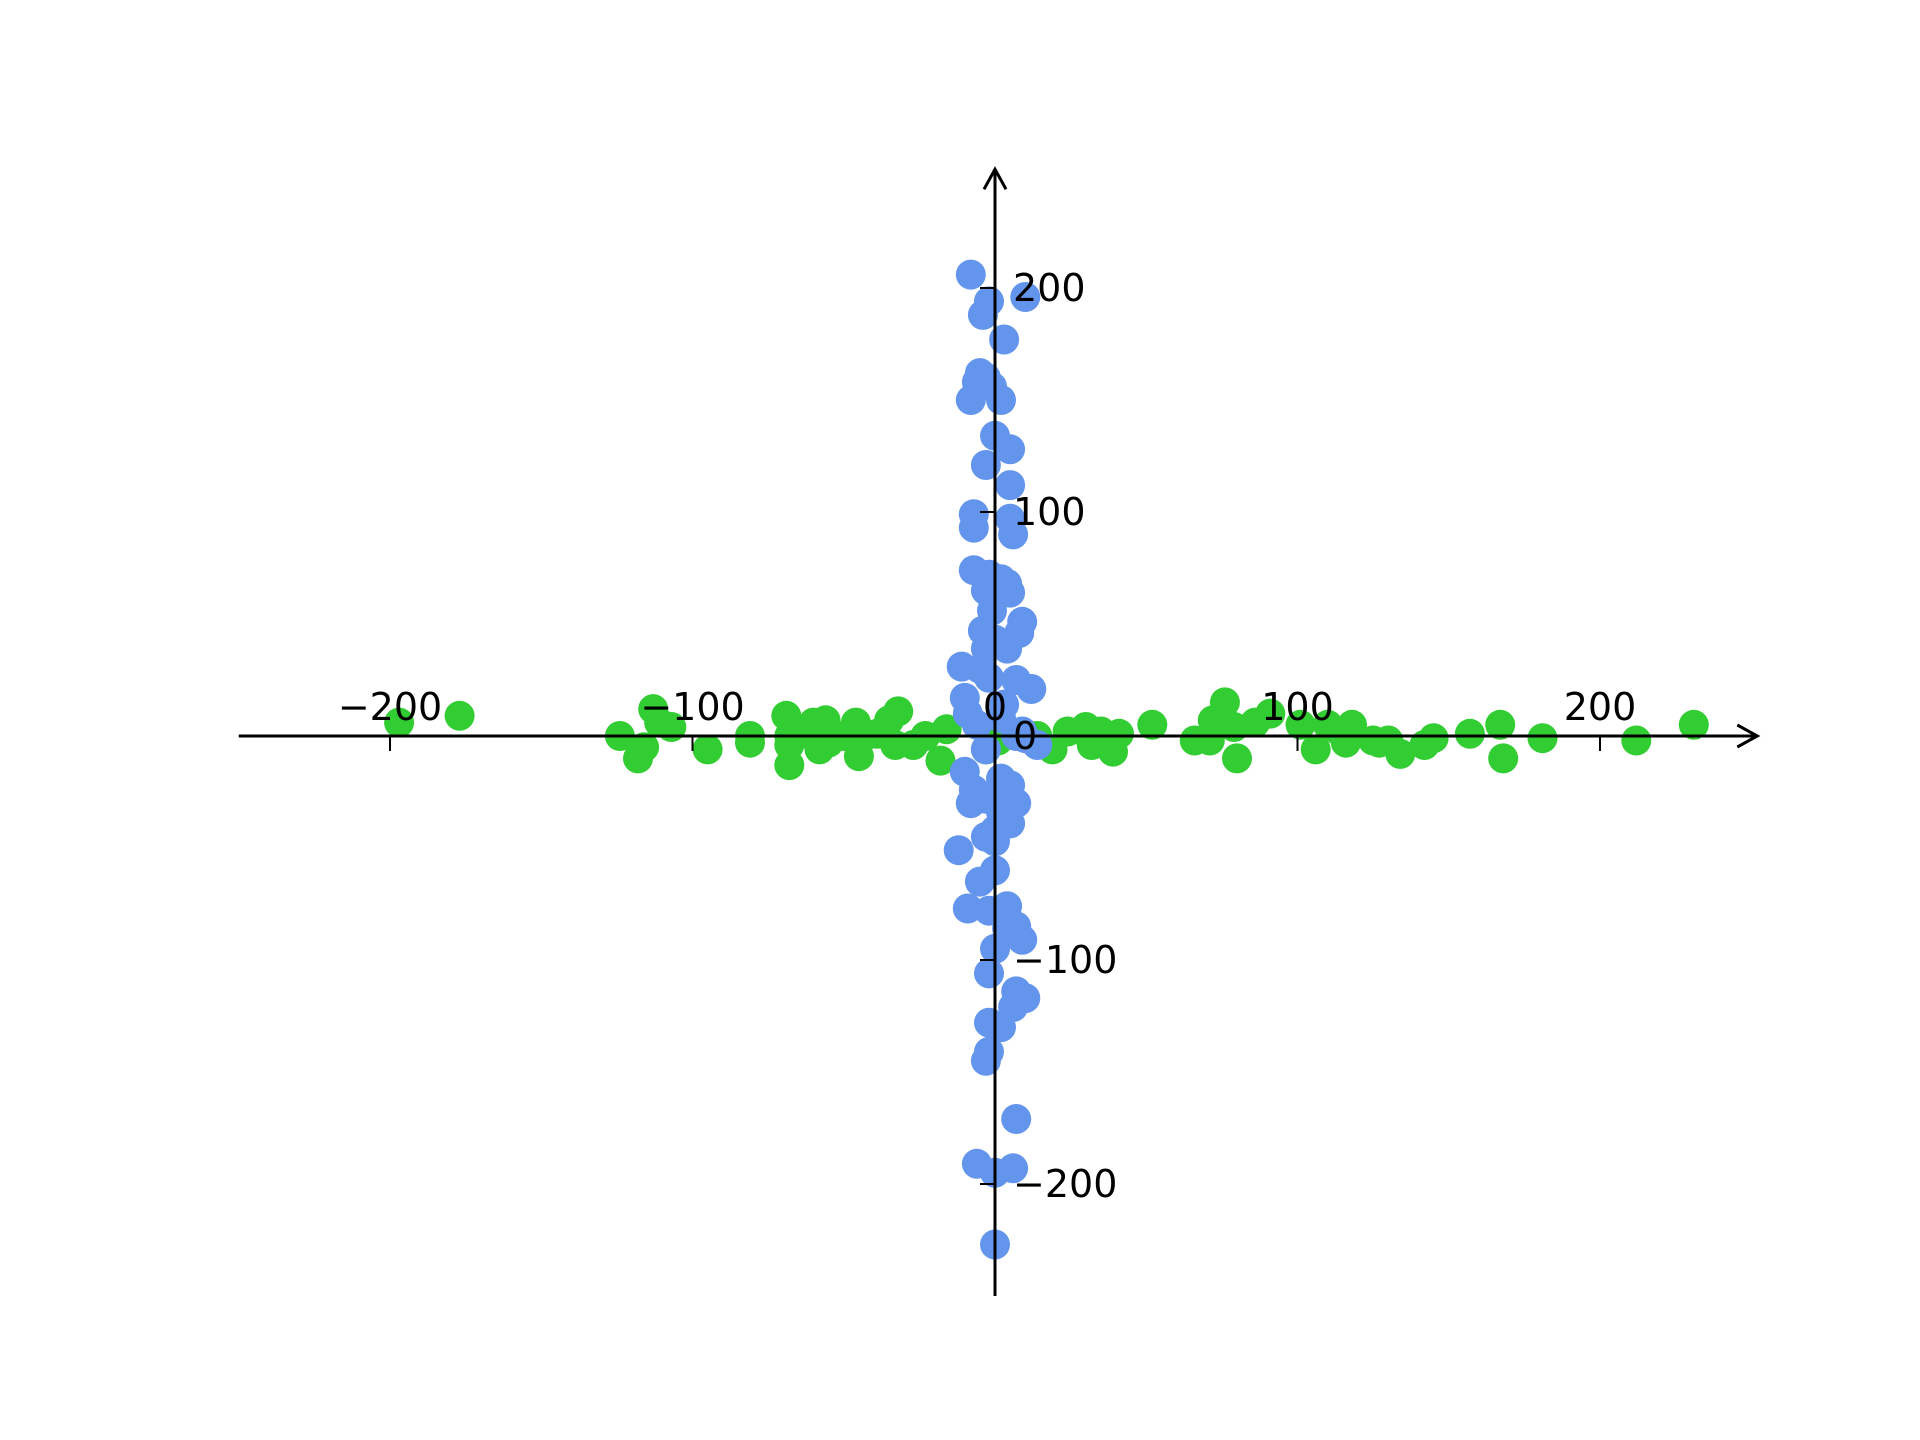  Describe the element at coordinates (1600, 707) in the screenshot. I see `x-tick-label: 200` at that location.